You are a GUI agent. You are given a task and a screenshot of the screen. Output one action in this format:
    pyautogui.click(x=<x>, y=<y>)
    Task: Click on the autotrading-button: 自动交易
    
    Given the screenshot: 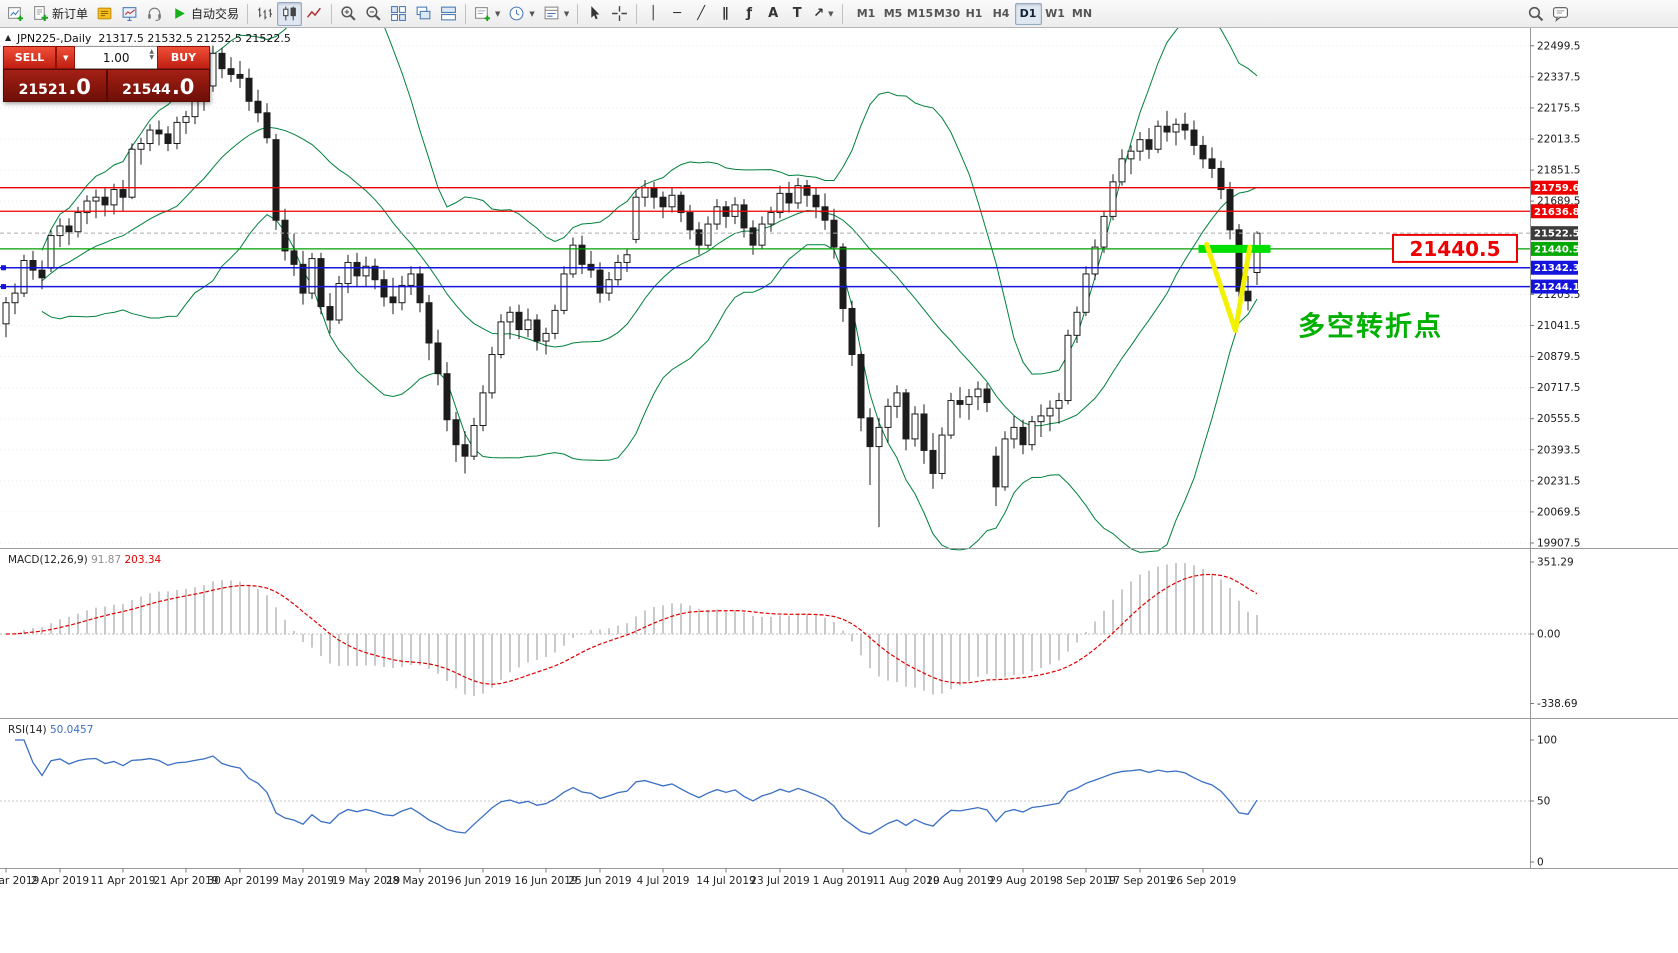 What is the action you would take?
    pyautogui.click(x=205, y=14)
    